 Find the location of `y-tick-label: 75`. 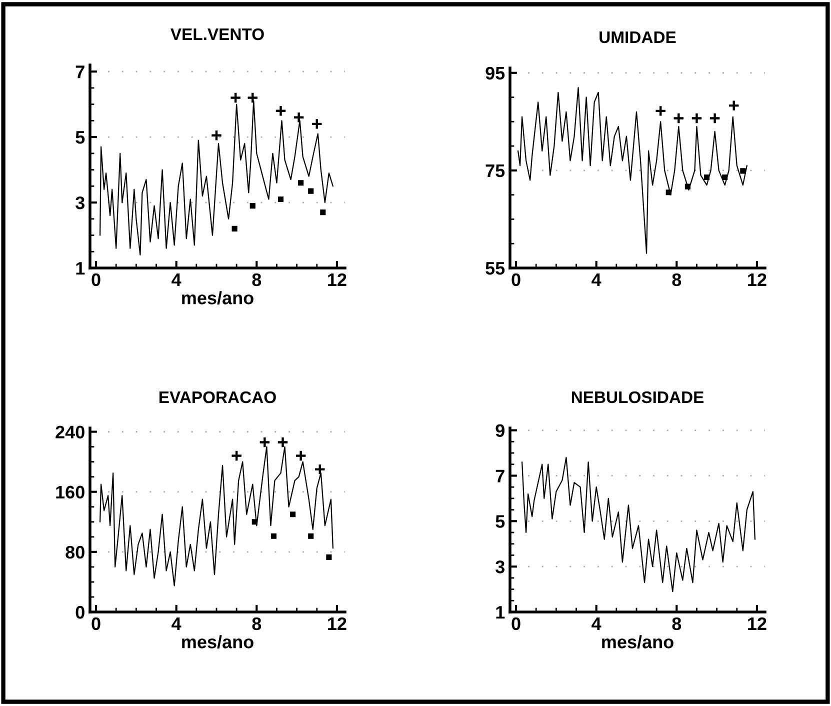

y-tick-label: 75 is located at coordinates (495, 171).